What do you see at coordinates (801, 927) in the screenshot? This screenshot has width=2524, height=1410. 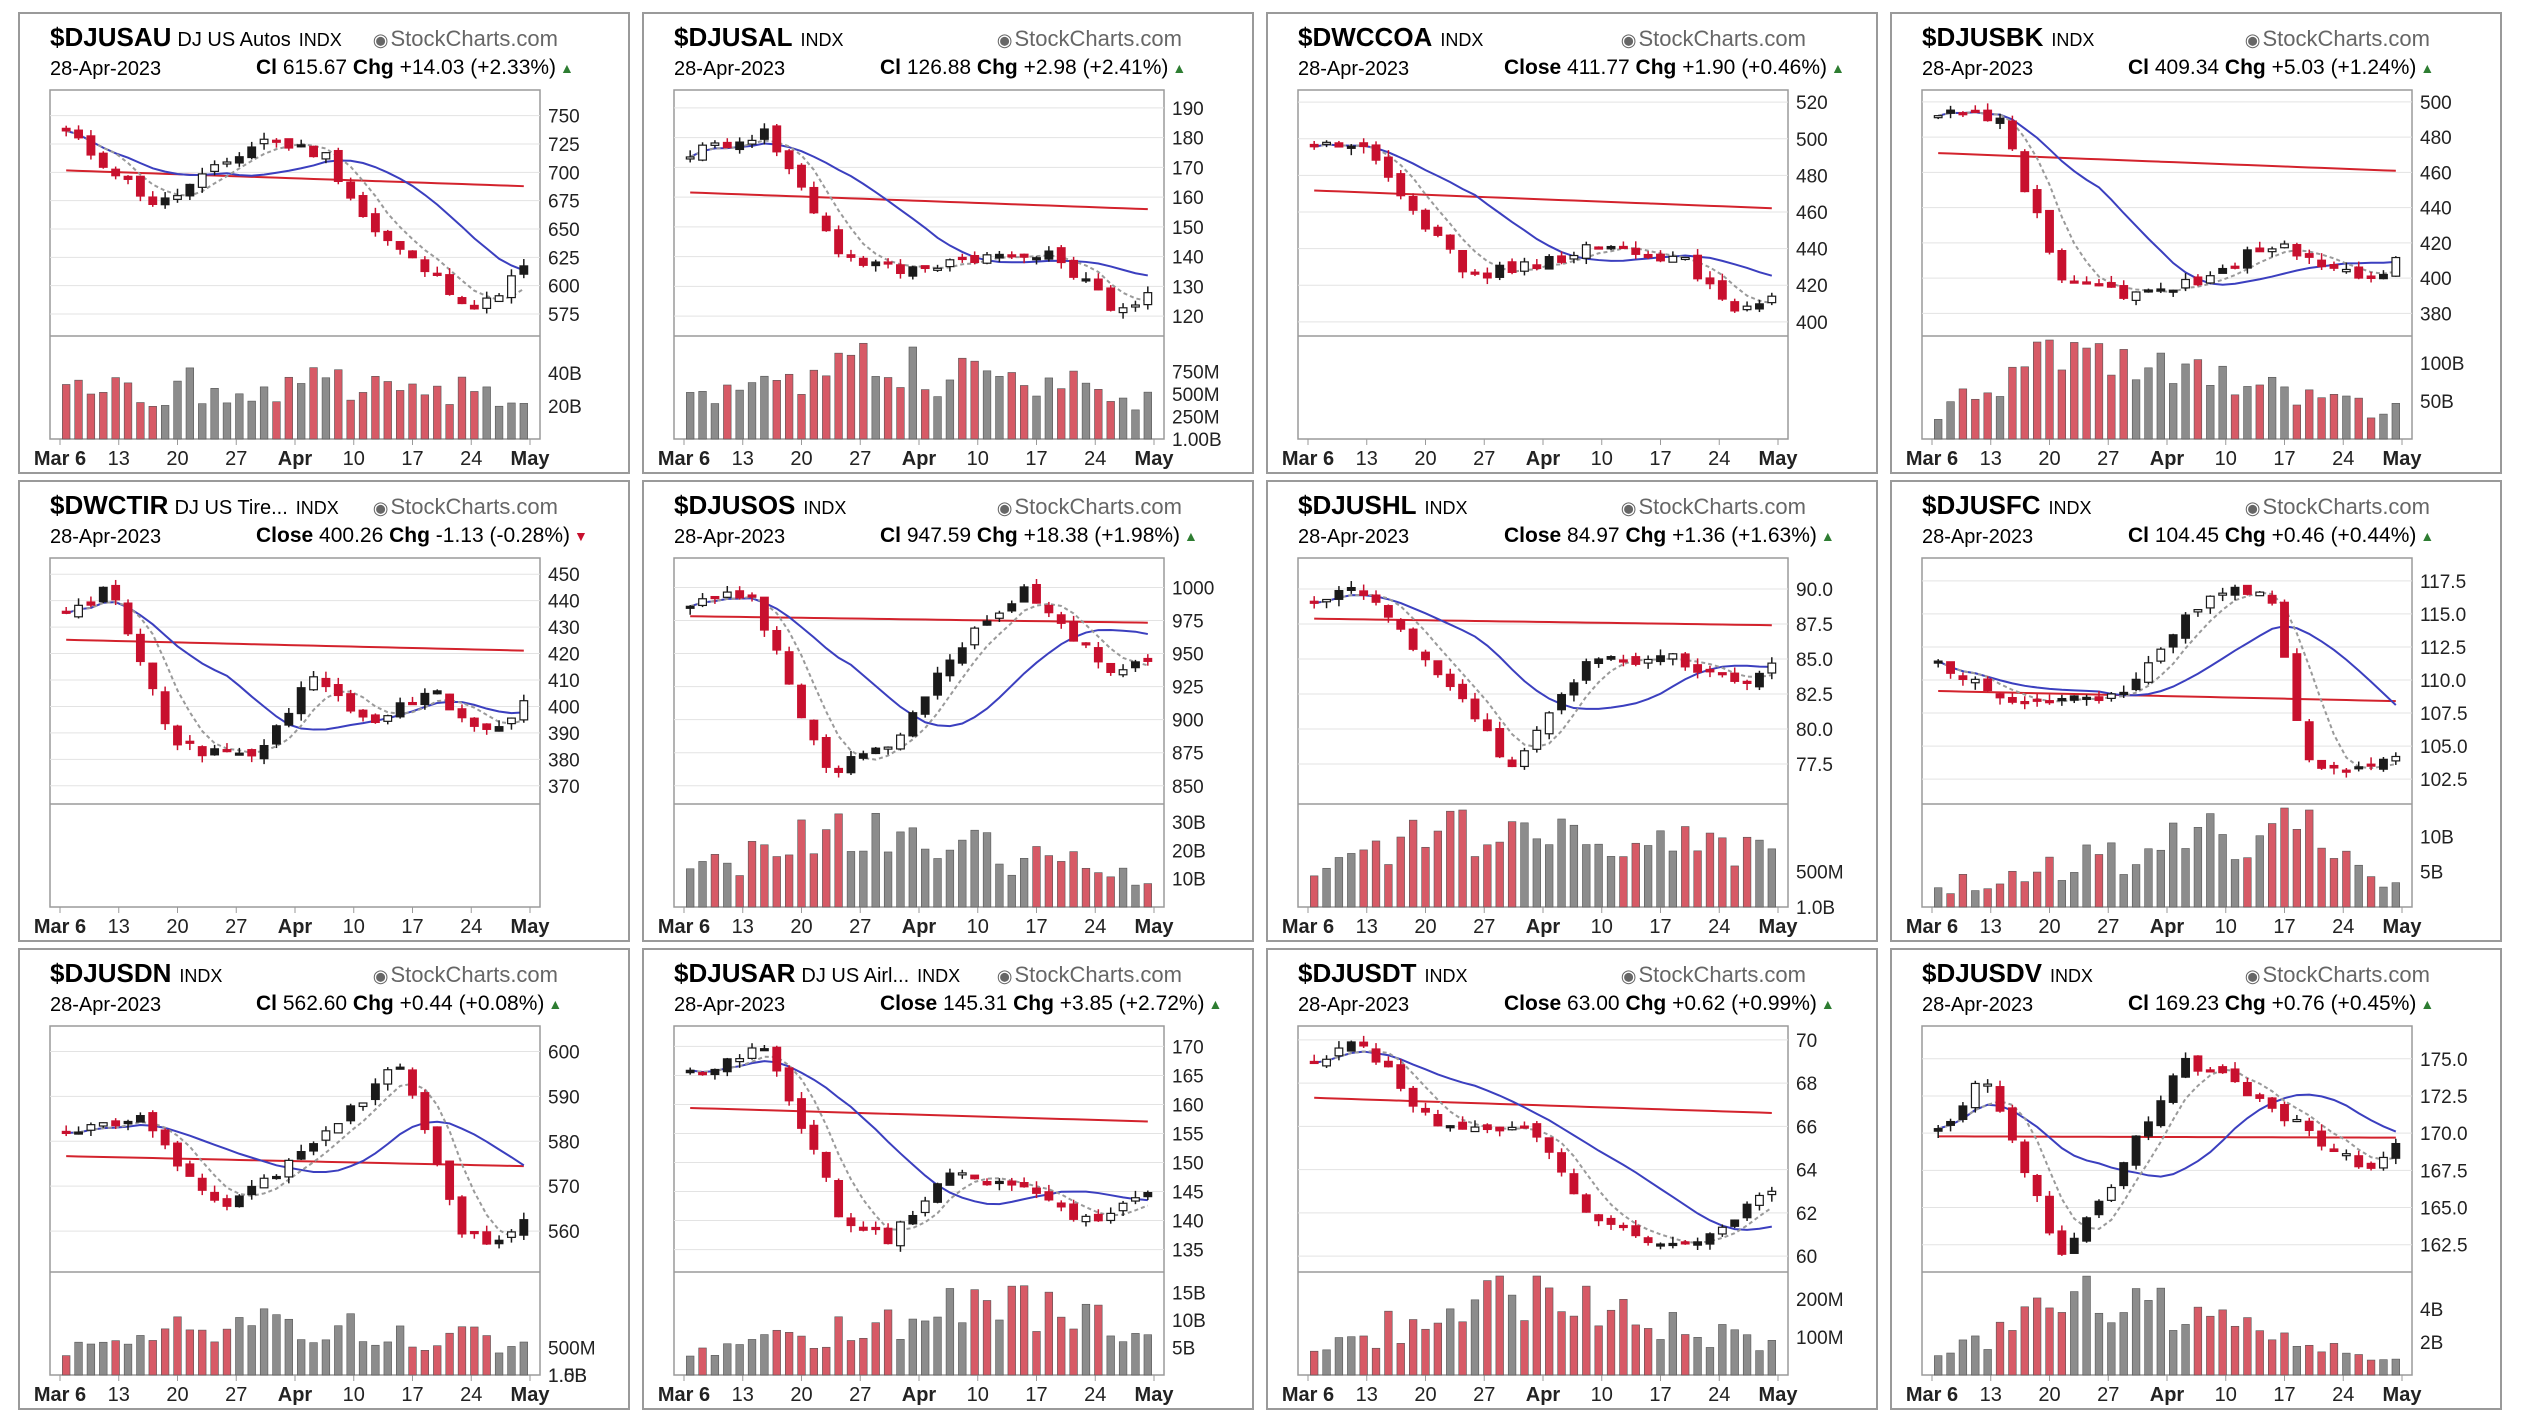 I see `x-tick-label: 20` at bounding box center [801, 927].